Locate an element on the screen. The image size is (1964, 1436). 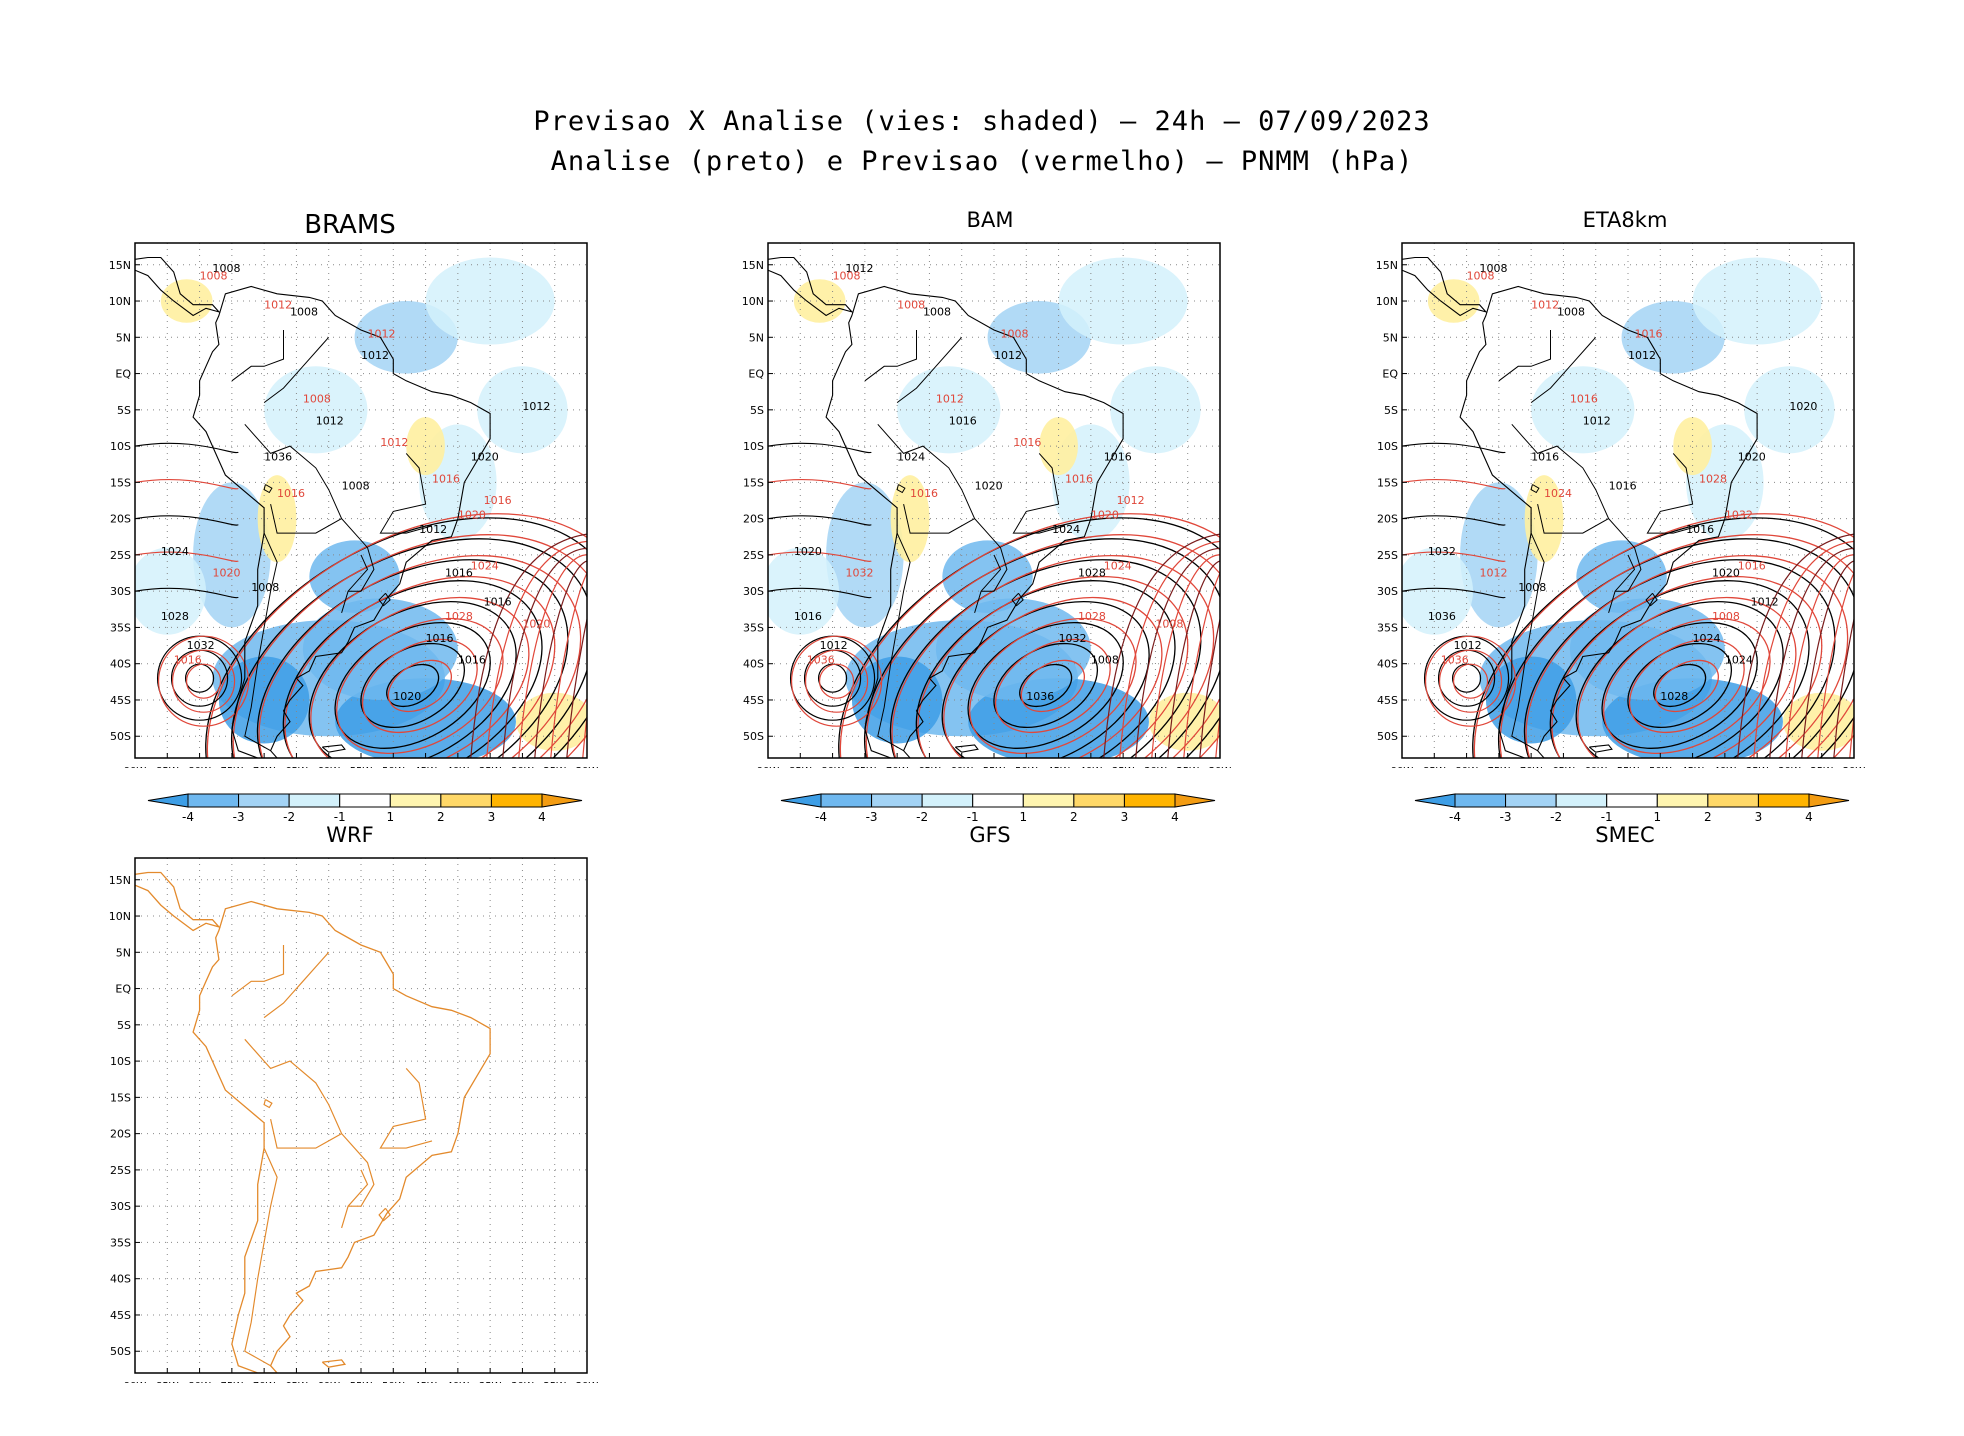
colorbar-label: -2 is located at coordinates (1556, 817).